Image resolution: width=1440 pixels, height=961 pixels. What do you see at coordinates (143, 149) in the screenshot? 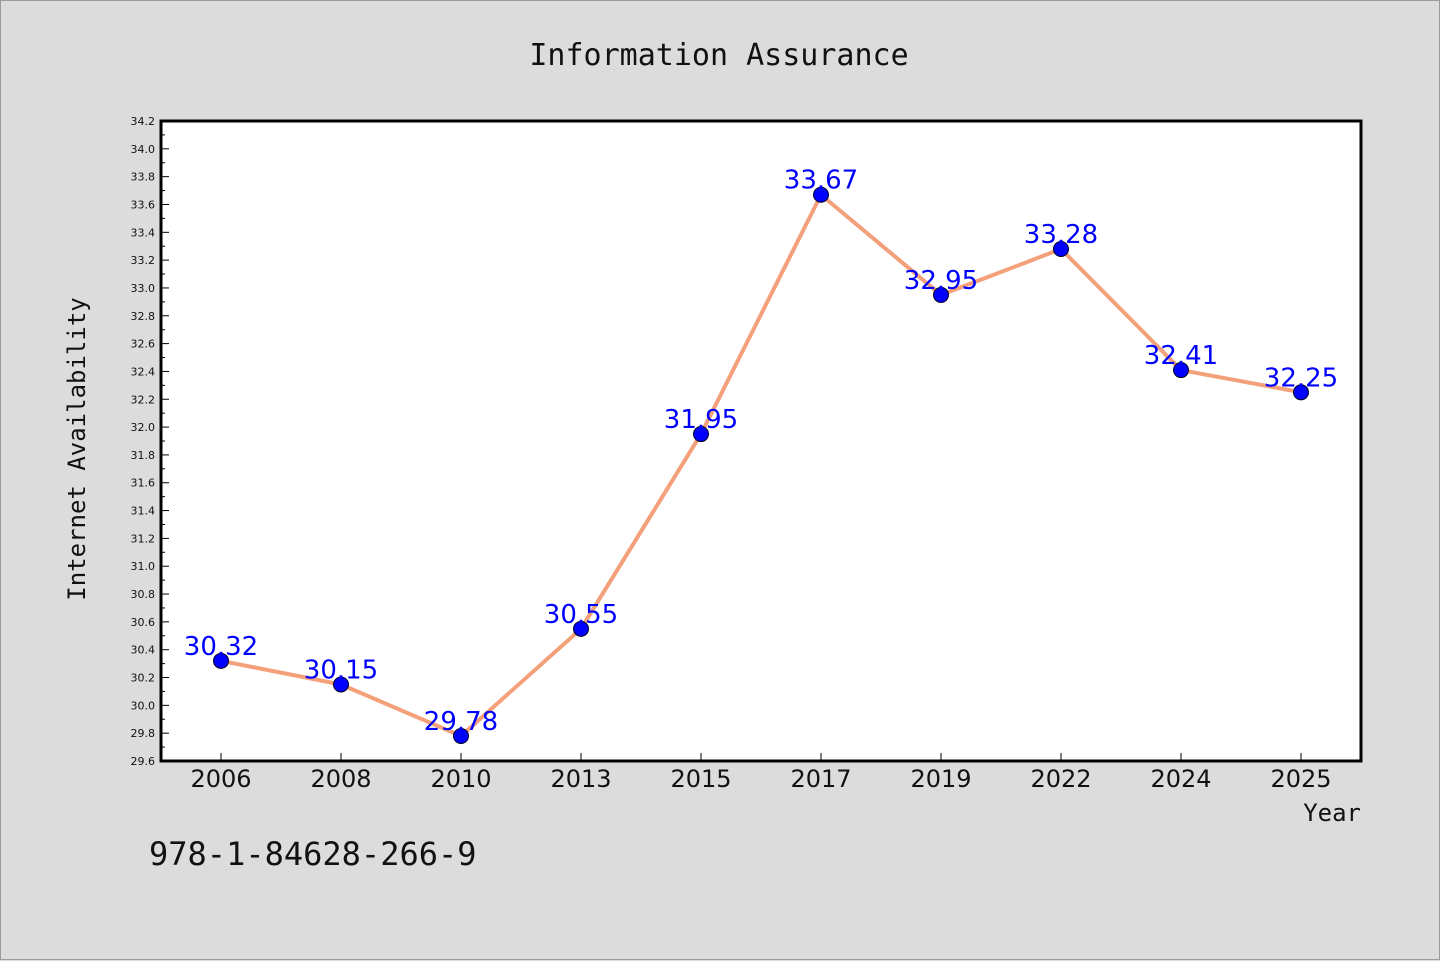
I see `y-tick-label: 34.0` at bounding box center [143, 149].